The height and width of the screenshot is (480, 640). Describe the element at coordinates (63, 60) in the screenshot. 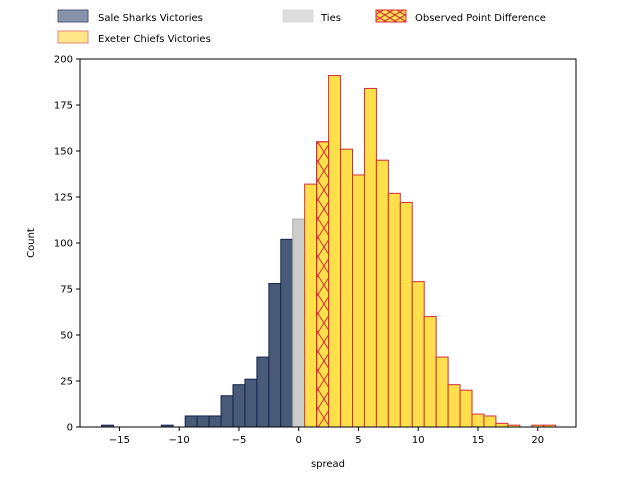

I see `y-tick-label: 200` at that location.